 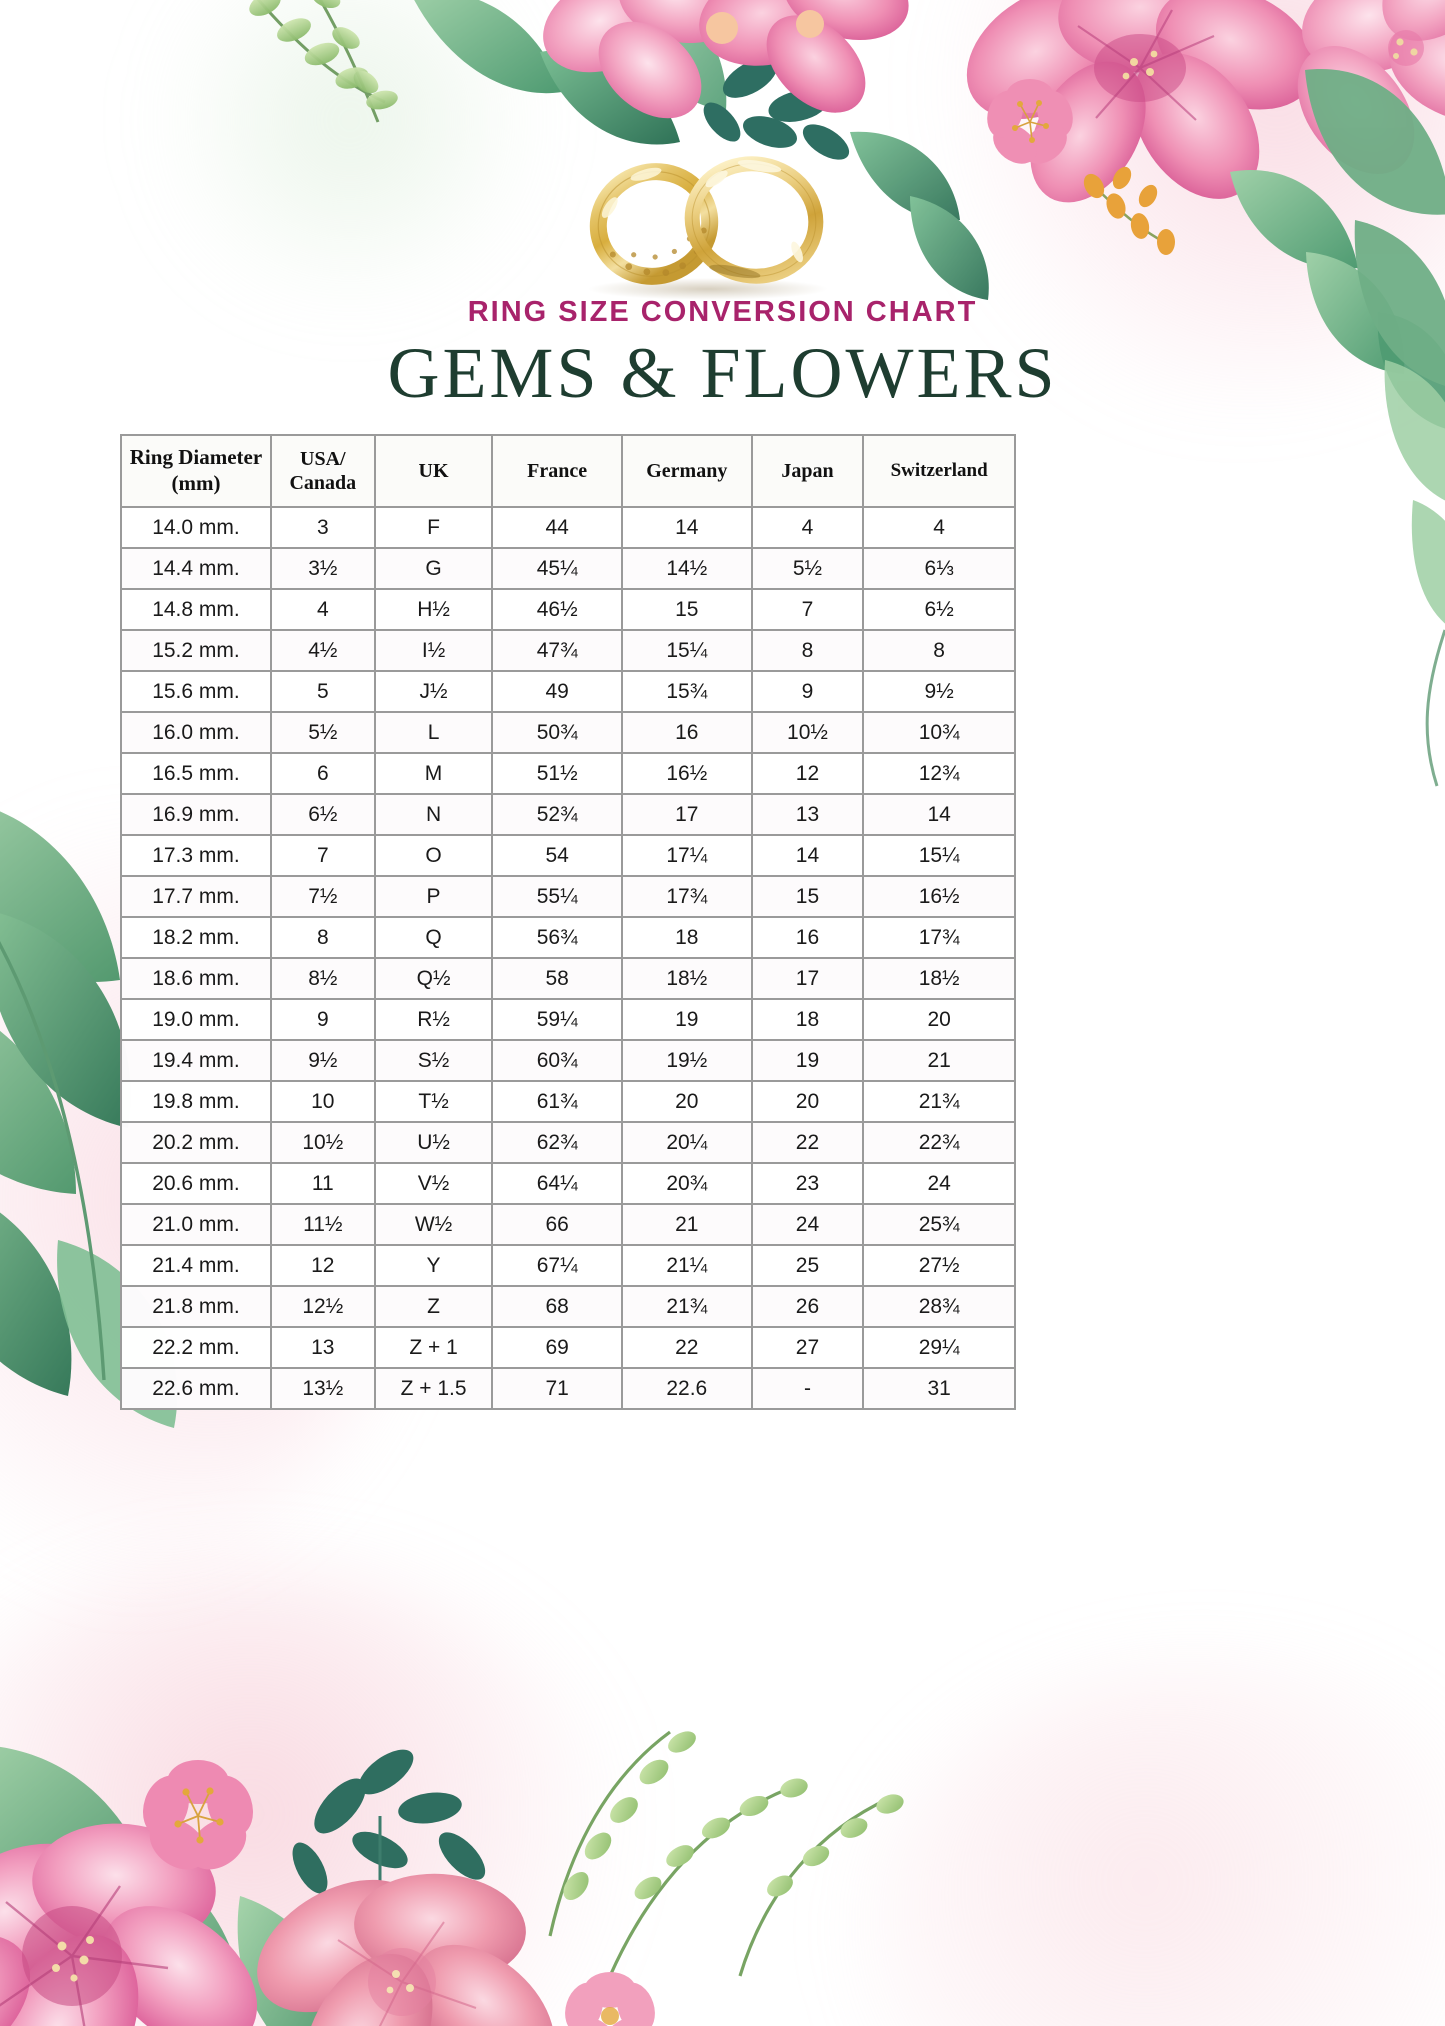 I want to click on cell-diameter: 15.2 mm., so click(x=196, y=650).